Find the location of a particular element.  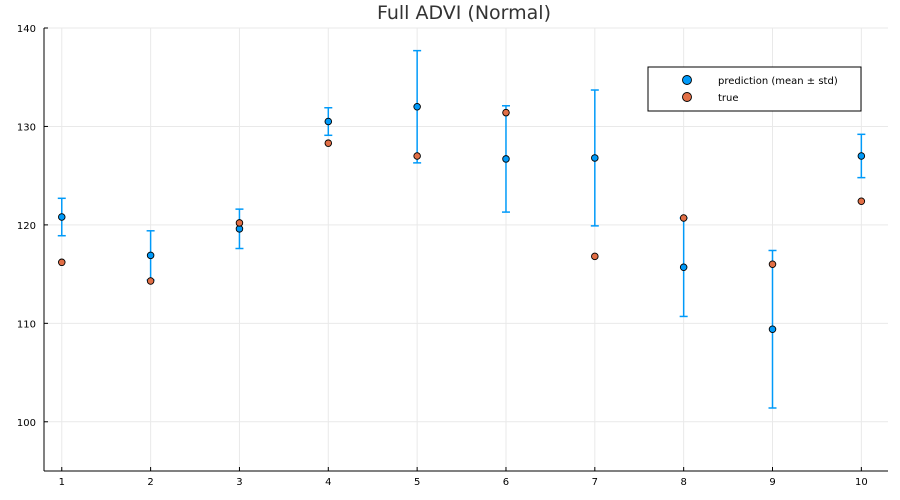

legend: prediction (mean ± std) true is located at coordinates (754, 89).